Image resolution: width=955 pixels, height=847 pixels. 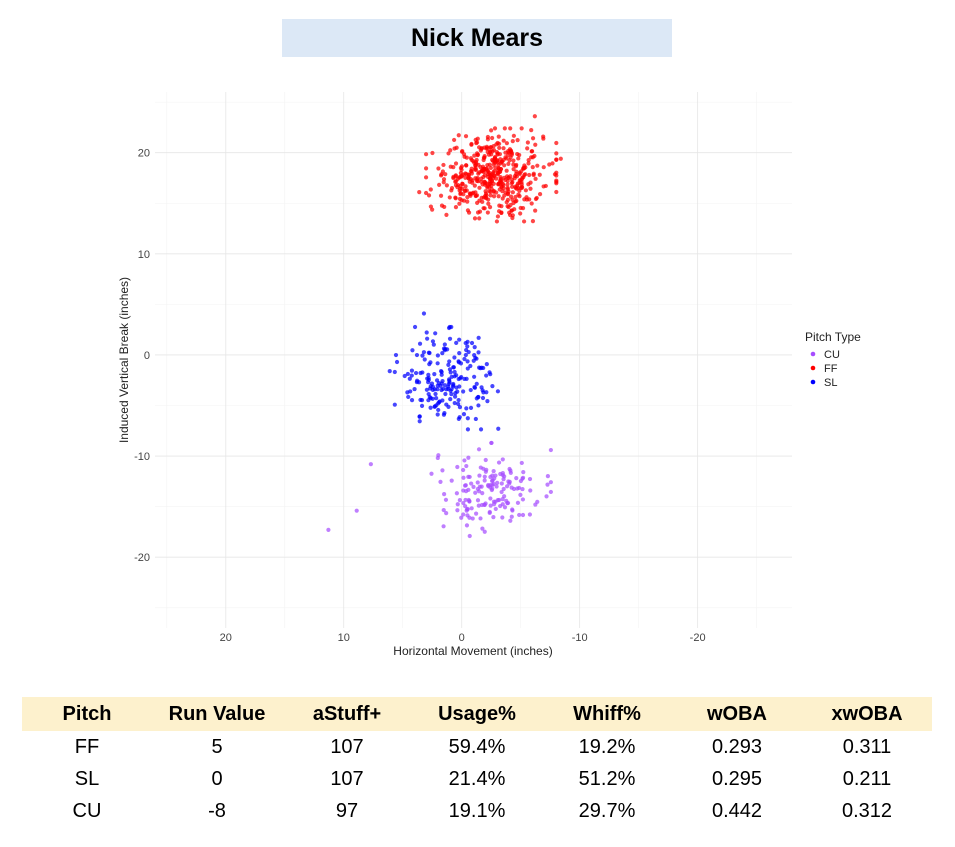 What do you see at coordinates (477, 746) in the screenshot?
I see `cell-usage: 59.4%` at bounding box center [477, 746].